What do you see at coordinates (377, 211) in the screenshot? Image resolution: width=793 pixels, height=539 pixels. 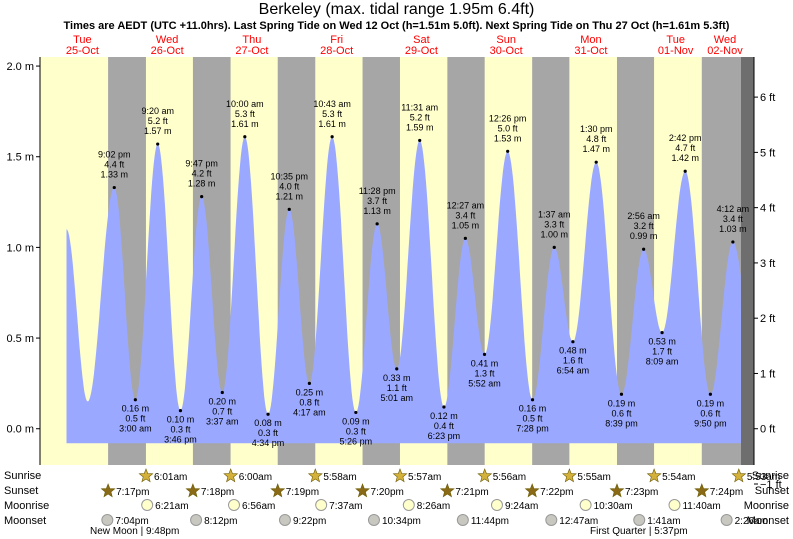 I see `high-tide-label: 1.13 m` at bounding box center [377, 211].